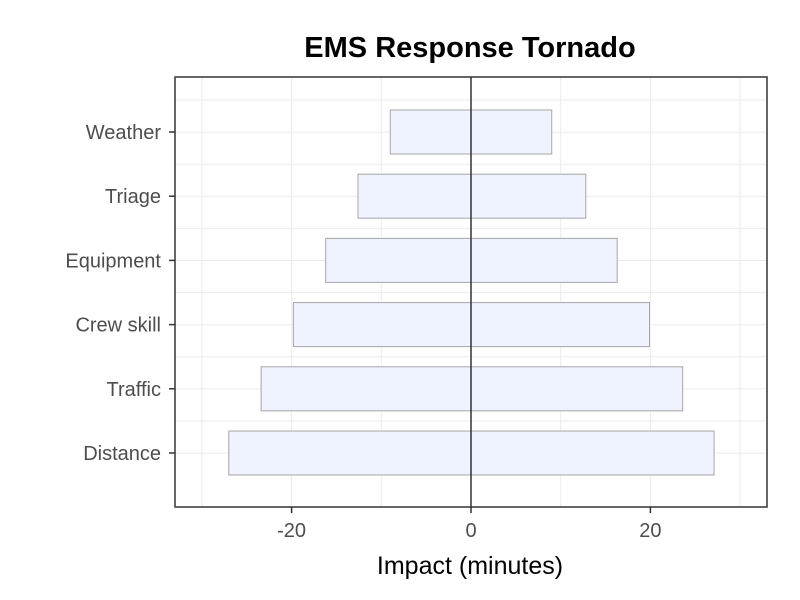 Image resolution: width=800 pixels, height=600 pixels. I want to click on y-tick-label: Triage, so click(133, 197).